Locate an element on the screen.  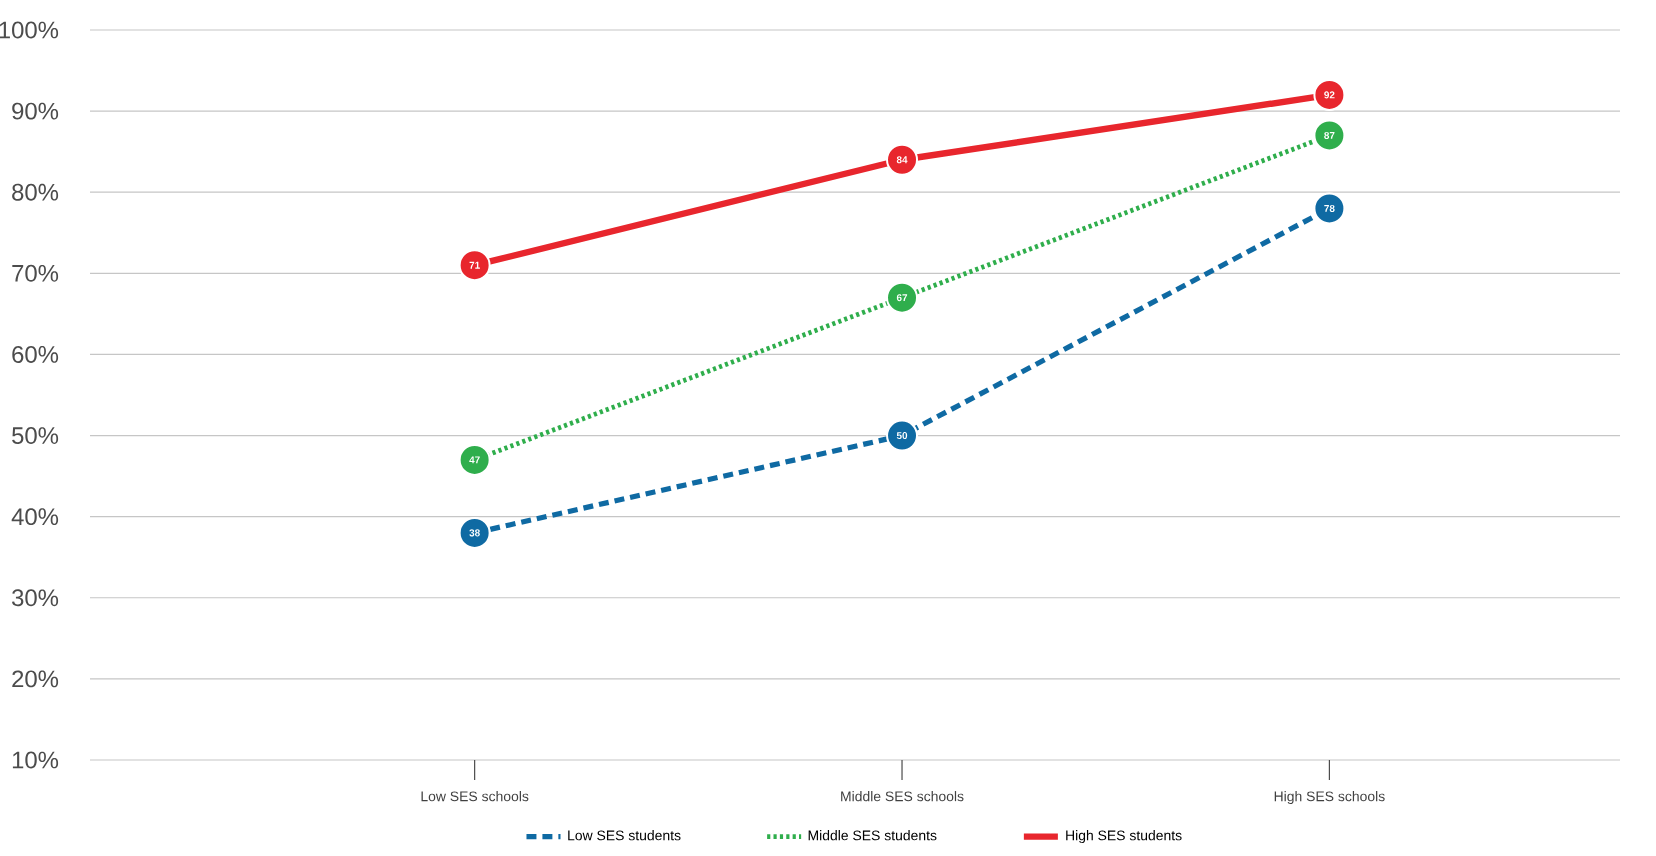
y-tick-label: 80% is located at coordinates (35, 192).